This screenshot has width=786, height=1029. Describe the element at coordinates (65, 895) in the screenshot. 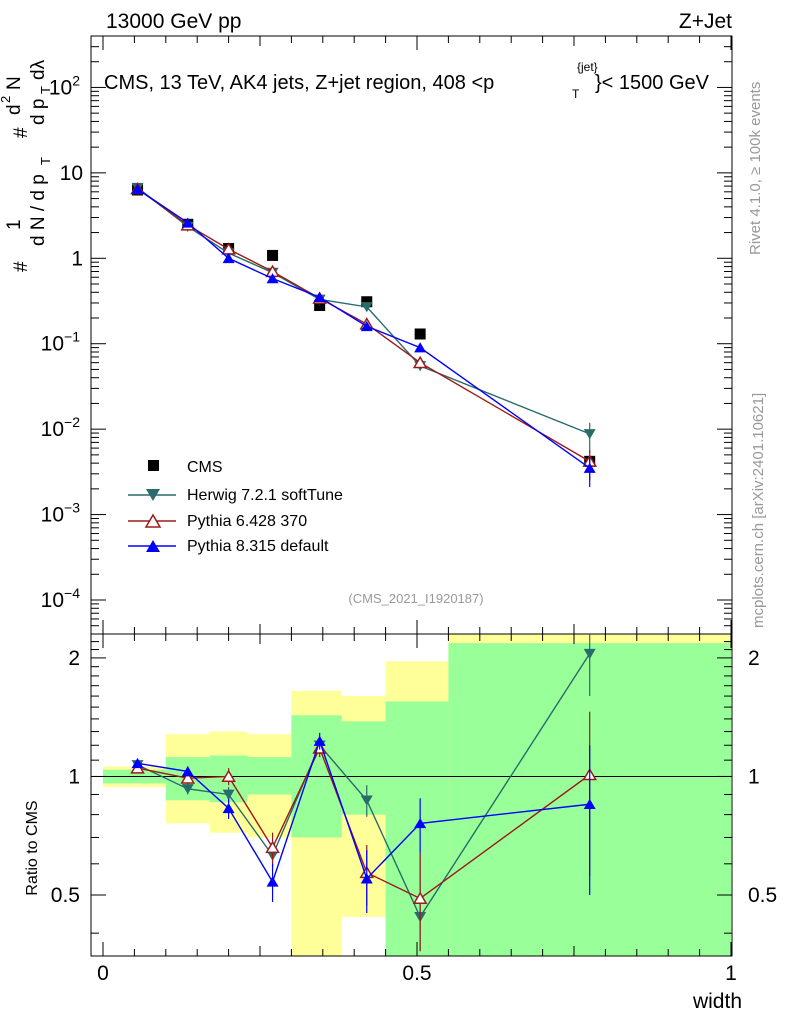

I see `ratio-y-tick-label-left: 0.5` at that location.